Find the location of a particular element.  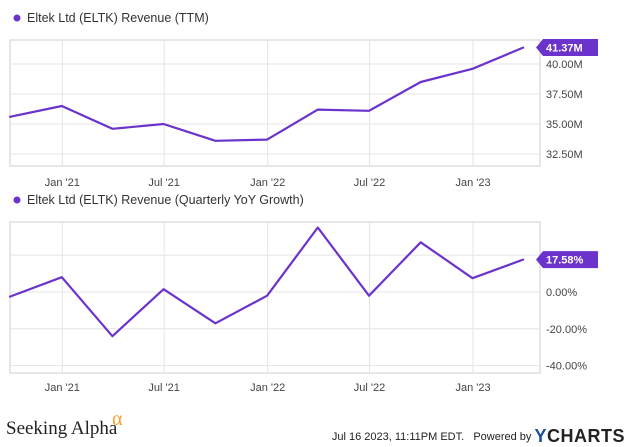

ycharts-logo: YCHARTS is located at coordinates (579, 436).